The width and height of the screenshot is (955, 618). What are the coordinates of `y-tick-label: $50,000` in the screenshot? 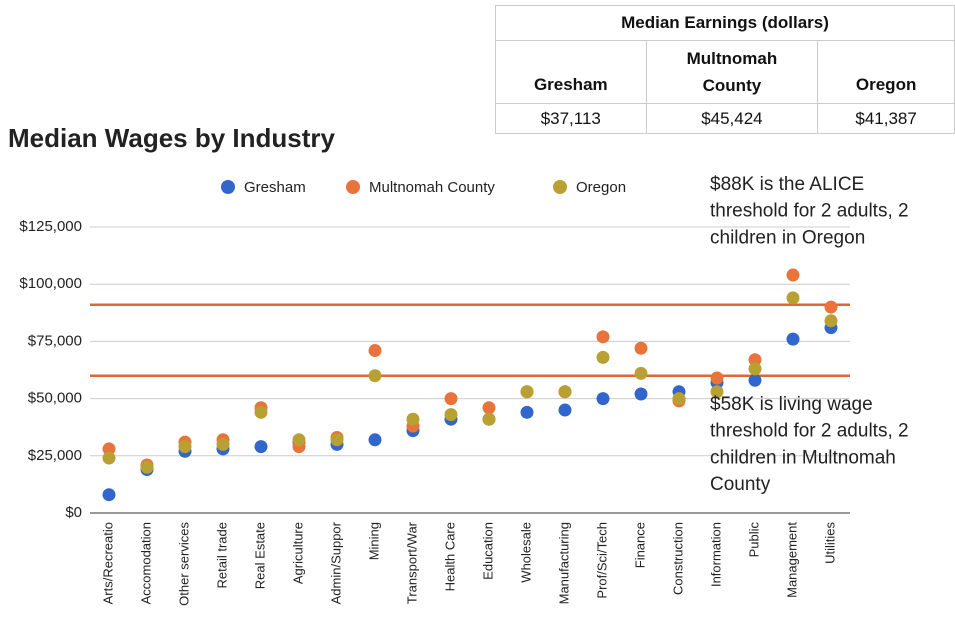 It's located at (55, 398).